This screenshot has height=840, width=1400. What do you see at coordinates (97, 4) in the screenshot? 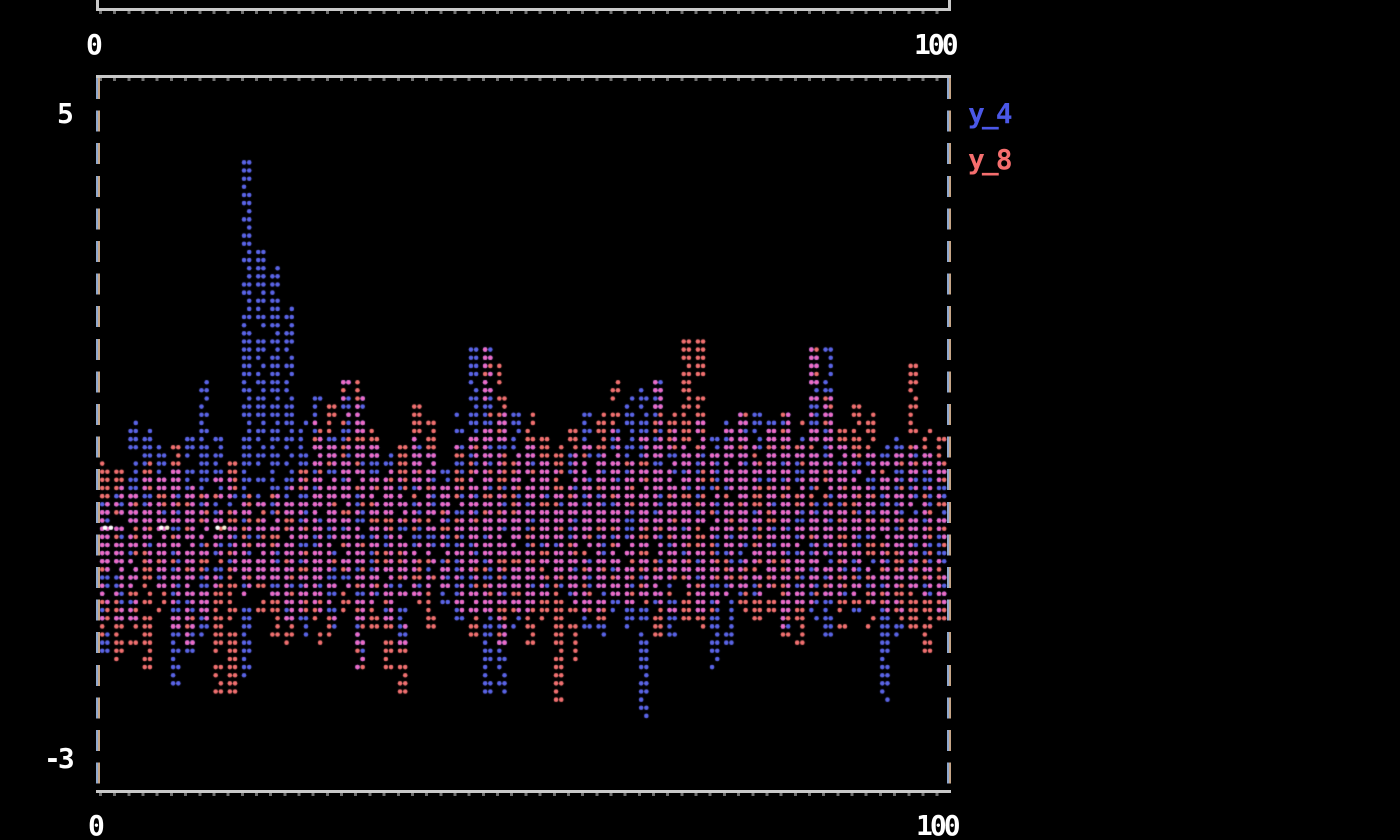
I see `prev-plot-left-corner` at bounding box center [97, 4].